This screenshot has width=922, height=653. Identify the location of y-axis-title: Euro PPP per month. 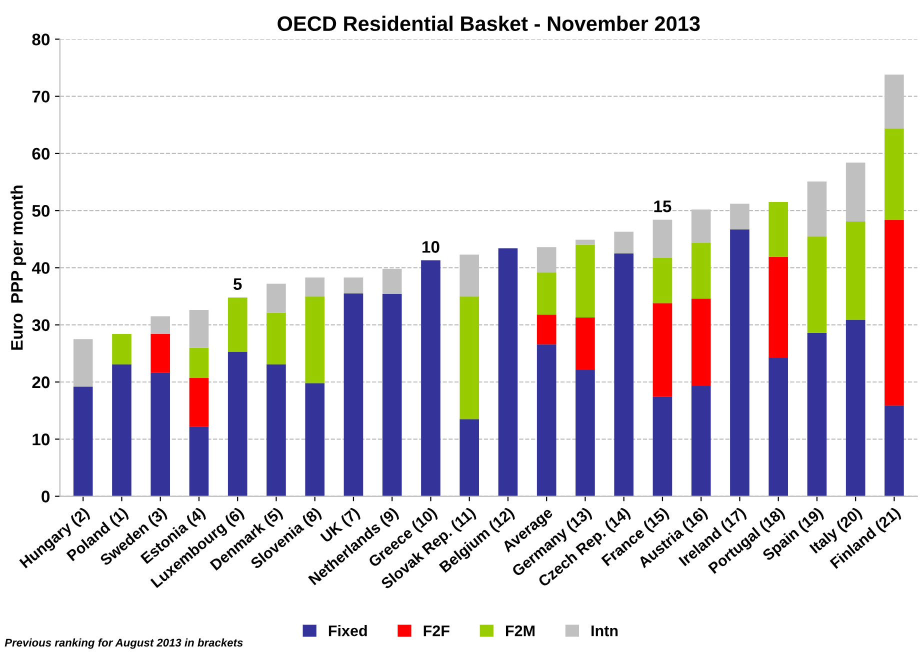
(18, 268).